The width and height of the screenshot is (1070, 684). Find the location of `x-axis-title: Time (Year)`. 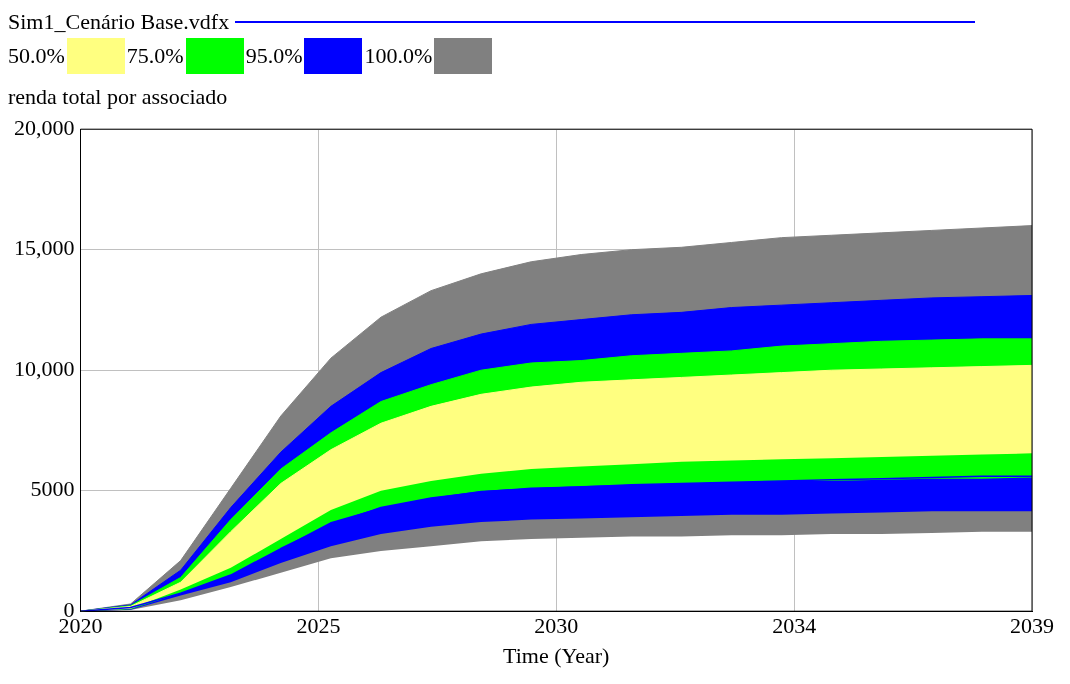

x-axis-title: Time (Year) is located at coordinates (556, 655).